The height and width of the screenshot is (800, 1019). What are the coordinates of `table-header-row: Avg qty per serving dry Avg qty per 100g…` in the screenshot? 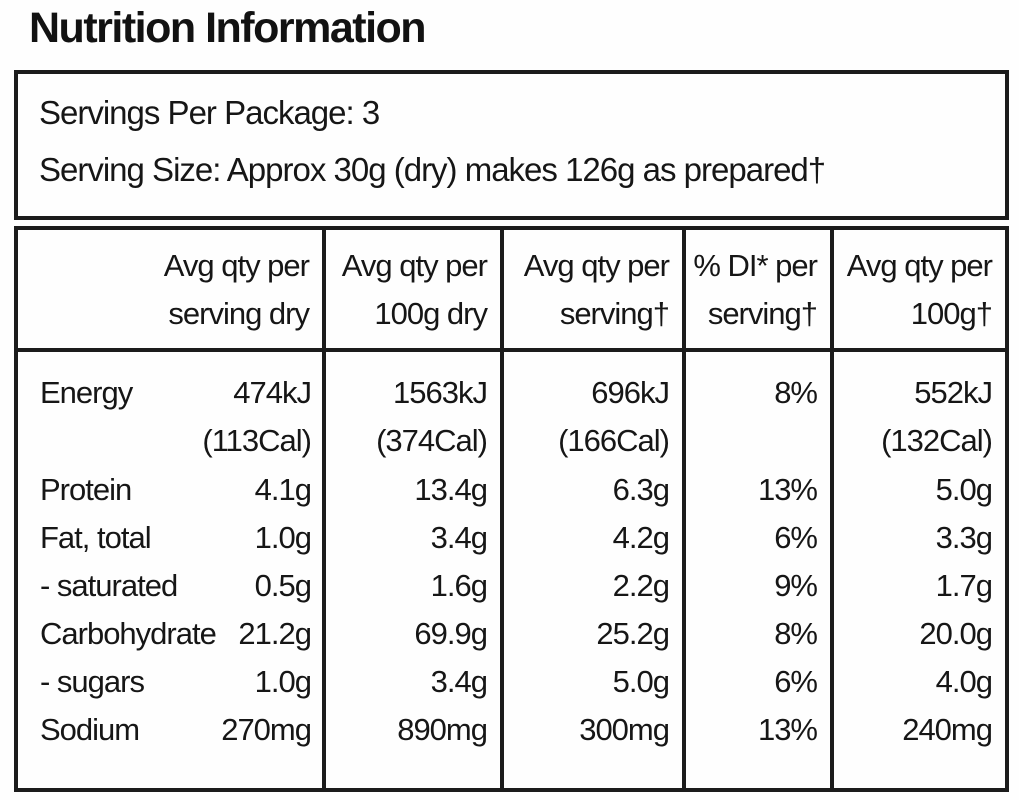 It's located at (511, 291).